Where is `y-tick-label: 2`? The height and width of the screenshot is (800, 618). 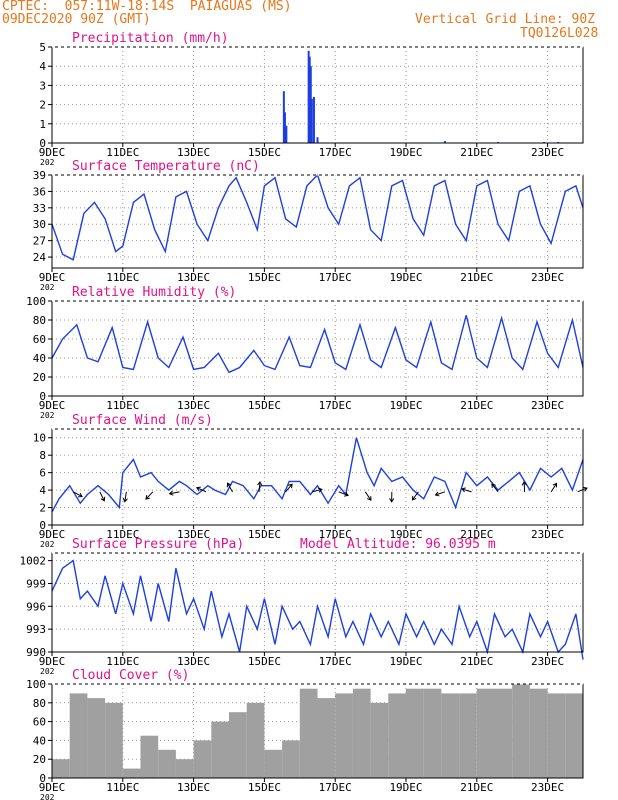 y-tick-label: 2 is located at coordinates (42, 508).